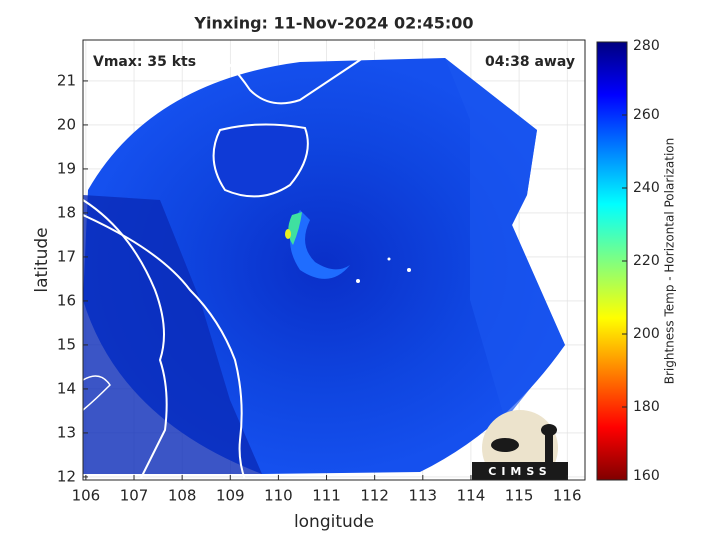 This screenshot has height=544, width=720. What do you see at coordinates (471, 496) in the screenshot?
I see `x-tick-label: 114` at bounding box center [471, 496].